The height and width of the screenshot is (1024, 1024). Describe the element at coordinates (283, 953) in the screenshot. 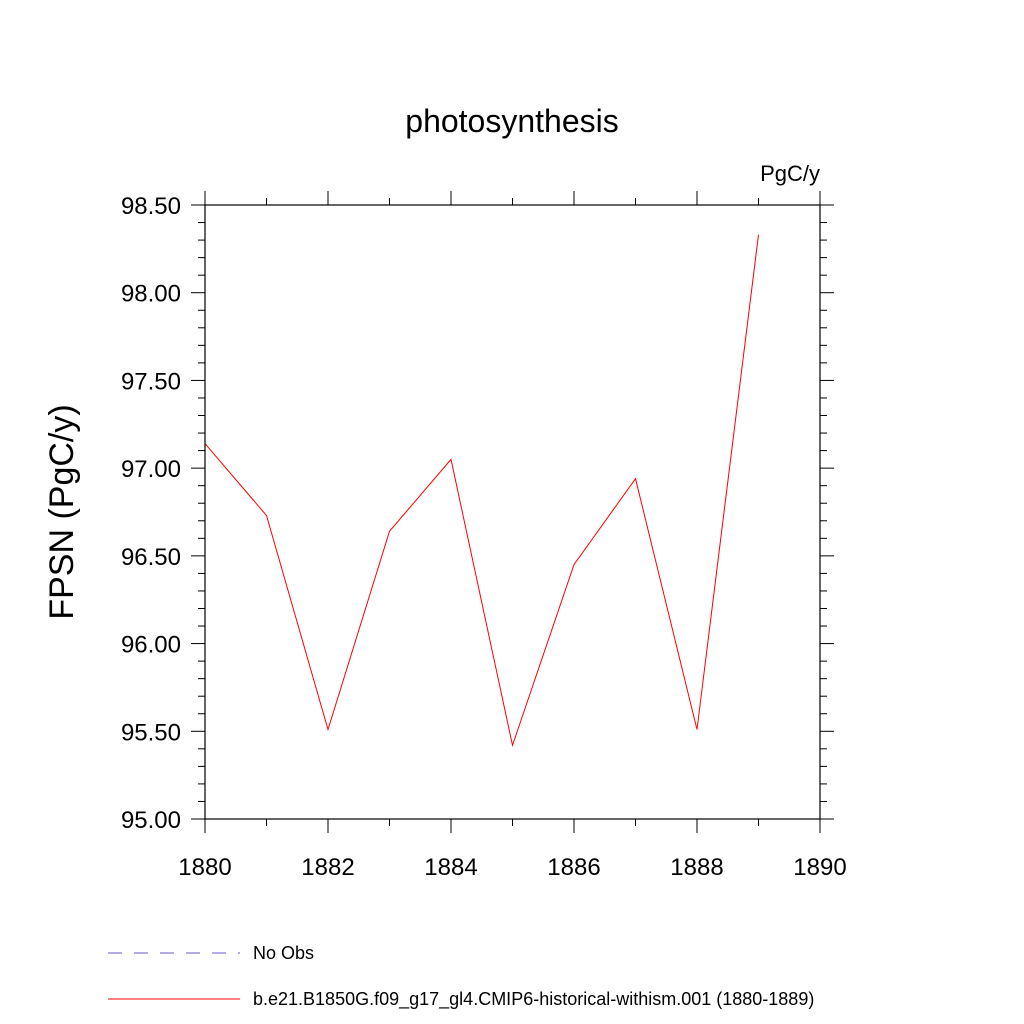

I see `legend-label: No Obs` at that location.